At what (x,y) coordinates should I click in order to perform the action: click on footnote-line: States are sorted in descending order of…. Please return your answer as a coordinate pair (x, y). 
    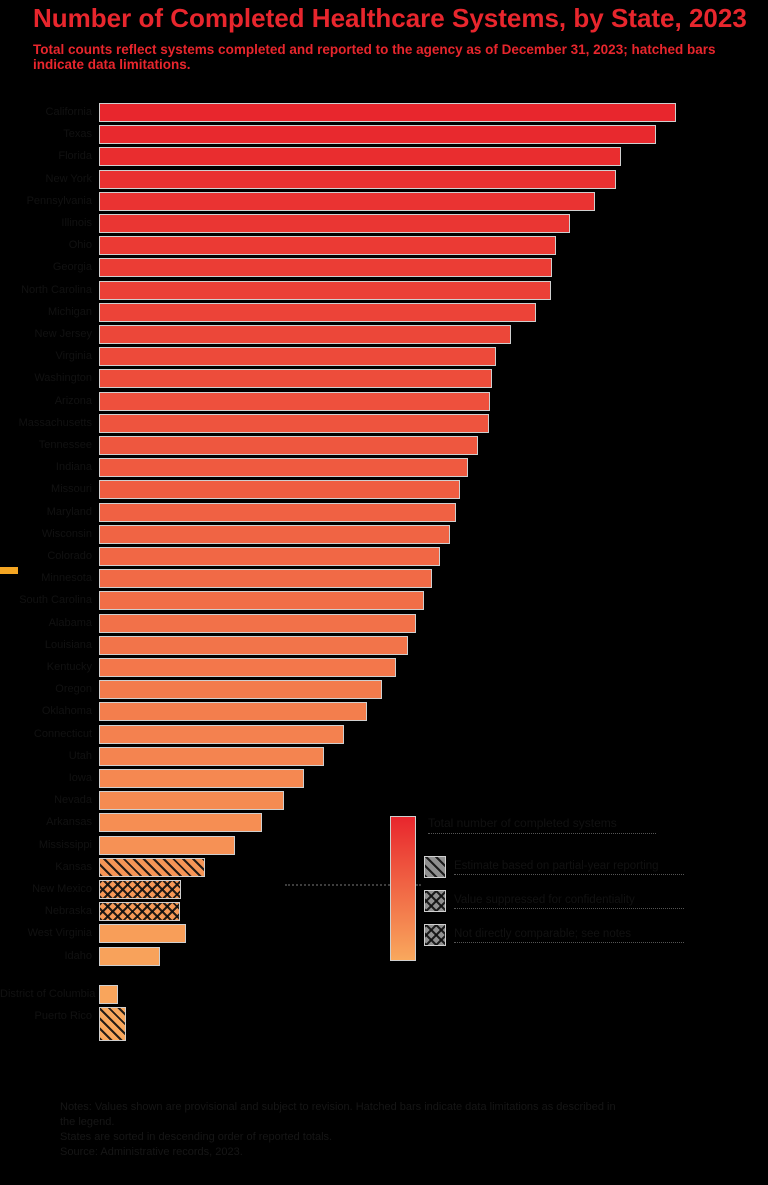
    Looking at the image, I should click on (196, 1136).